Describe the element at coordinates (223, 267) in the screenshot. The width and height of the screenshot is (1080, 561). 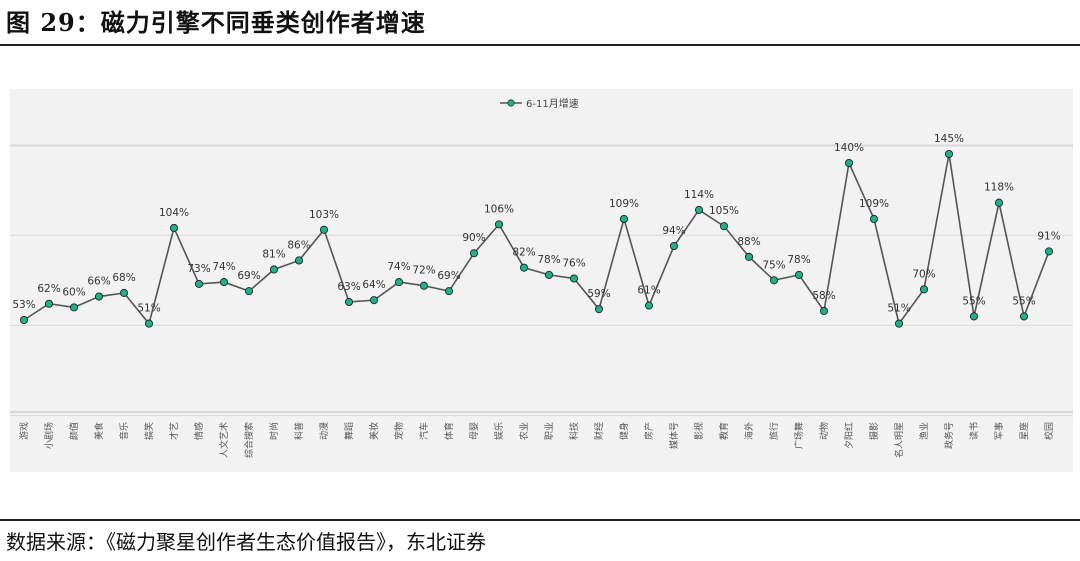
I see `data-label: 74%` at that location.